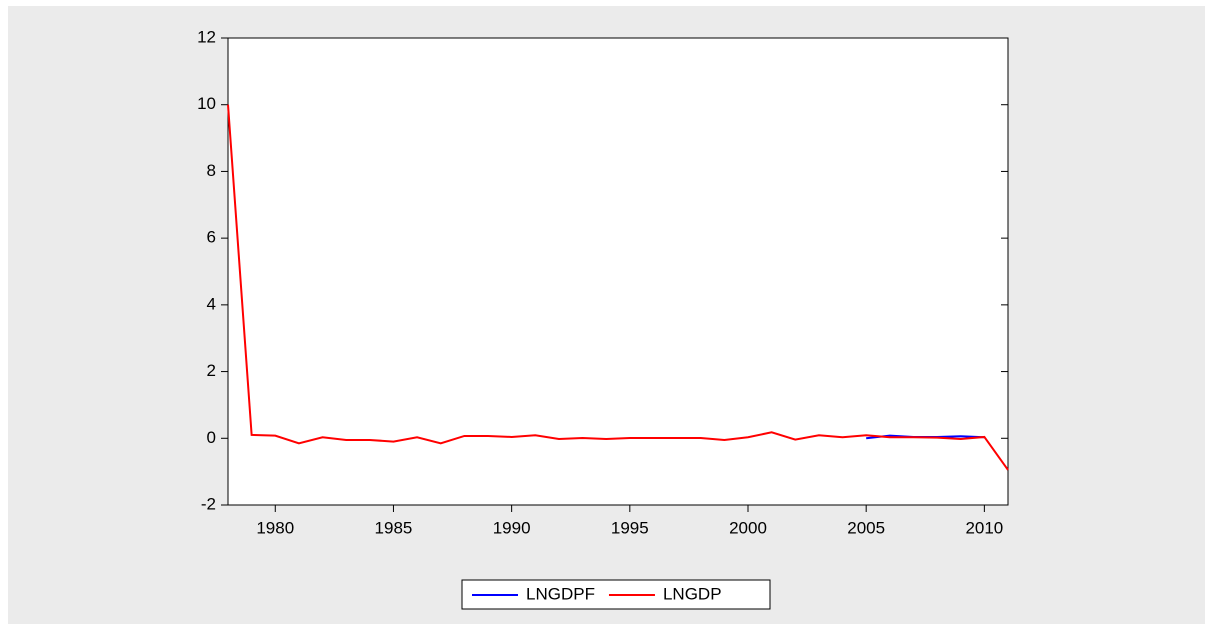  Describe the element at coordinates (692, 593) in the screenshot. I see `legend-label: LNGDP` at that location.